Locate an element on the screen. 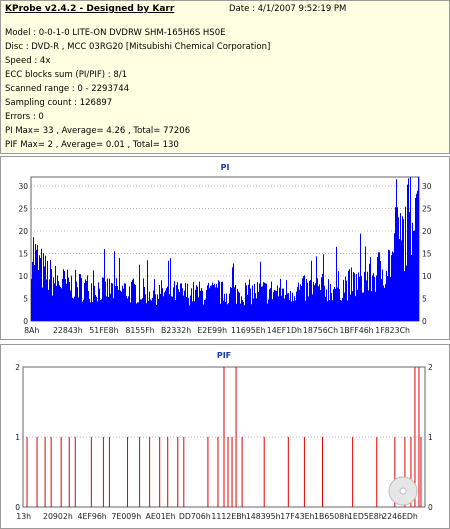 Image resolution: width=450 pixels, height=529 pixels. pi-x-tick: 8155Fh is located at coordinates (139, 330).